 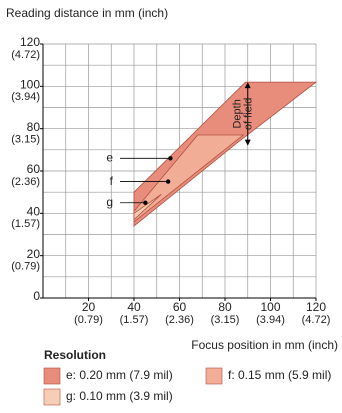 What do you see at coordinates (147, 207) in the screenshot?
I see `region` at bounding box center [147, 207].